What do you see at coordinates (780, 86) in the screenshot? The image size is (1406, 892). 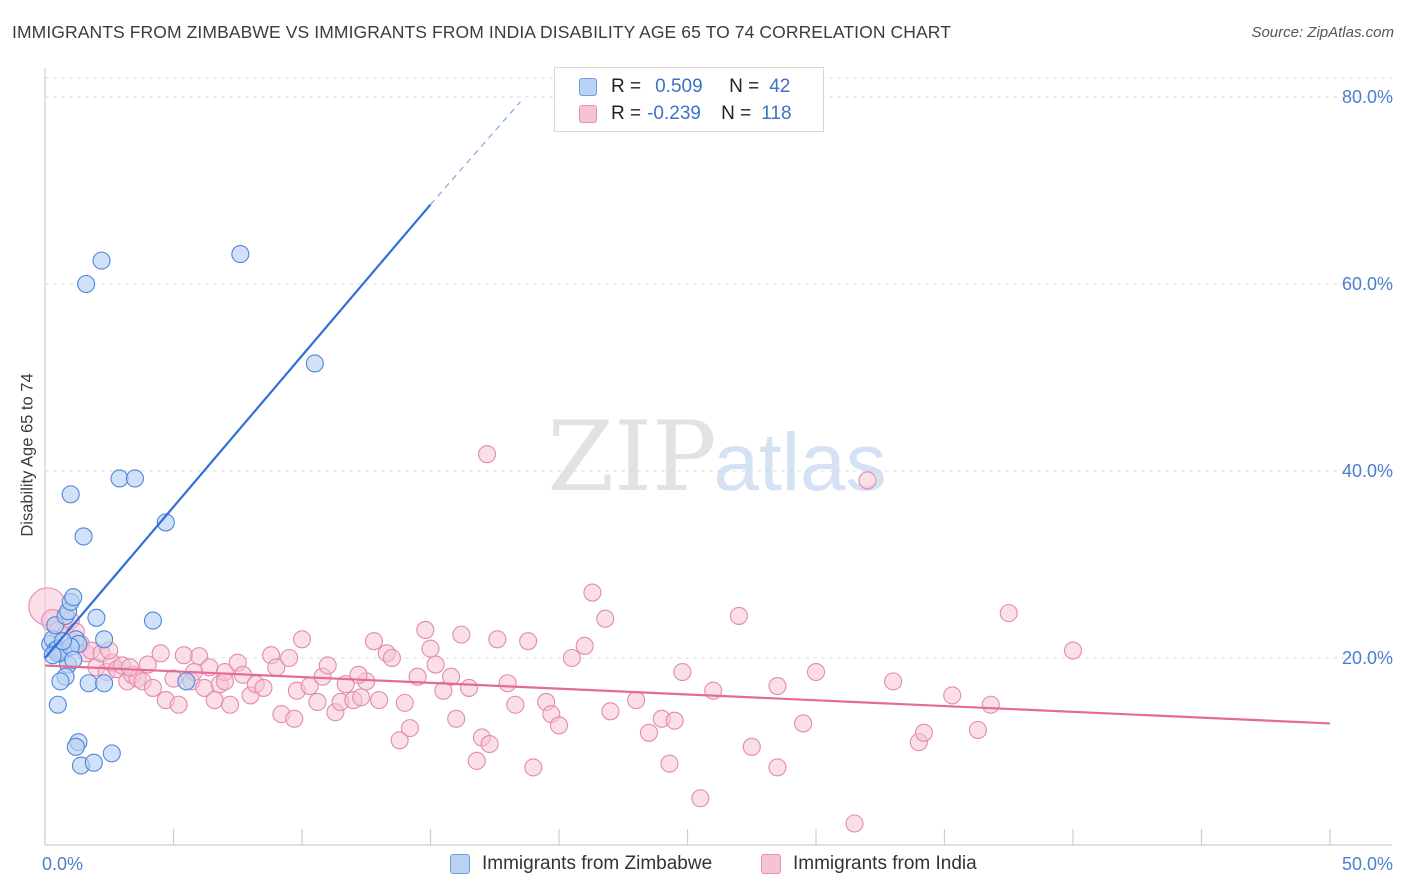 I see `zimbabwe-n-value: 42` at bounding box center [780, 86].